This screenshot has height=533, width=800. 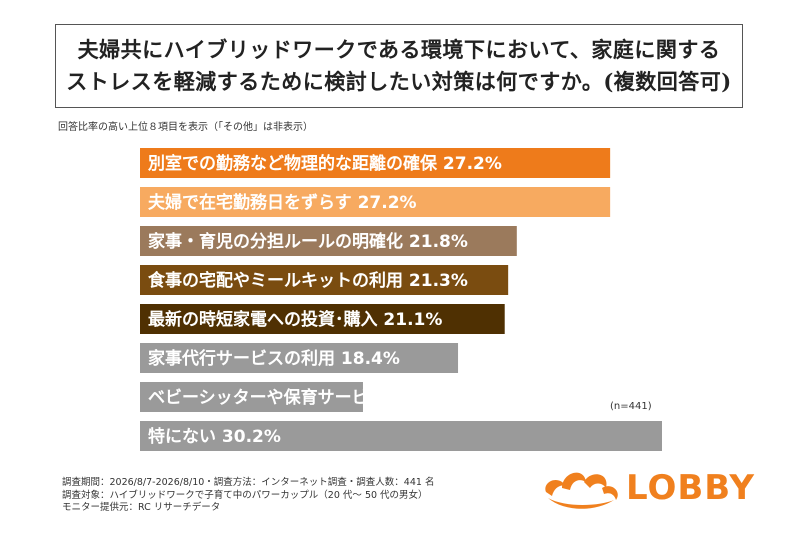 I want to click on footer-line-provider: モニター提供元：RC リサーチデータ, so click(x=141, y=507).